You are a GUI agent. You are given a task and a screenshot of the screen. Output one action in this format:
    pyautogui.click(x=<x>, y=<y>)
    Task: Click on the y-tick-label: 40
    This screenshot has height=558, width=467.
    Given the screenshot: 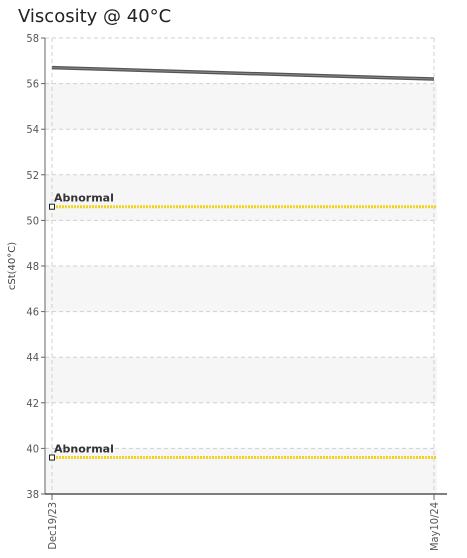 What is the action you would take?
    pyautogui.click(x=32, y=448)
    